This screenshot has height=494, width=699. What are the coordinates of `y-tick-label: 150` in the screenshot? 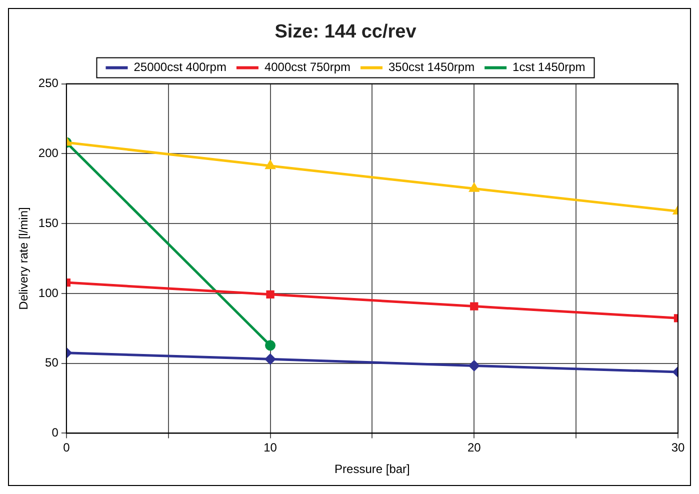 It's located at (48, 223).